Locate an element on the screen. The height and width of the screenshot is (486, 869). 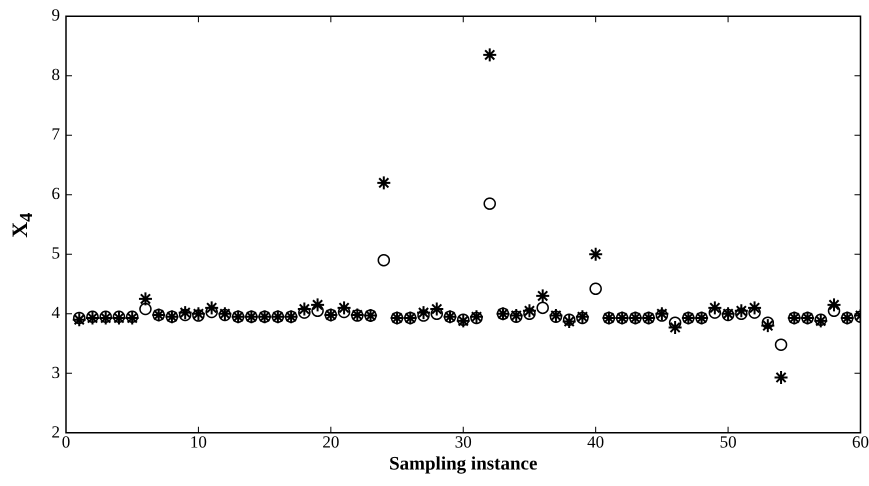
x-tick-label: 0 is located at coordinates (66, 442).